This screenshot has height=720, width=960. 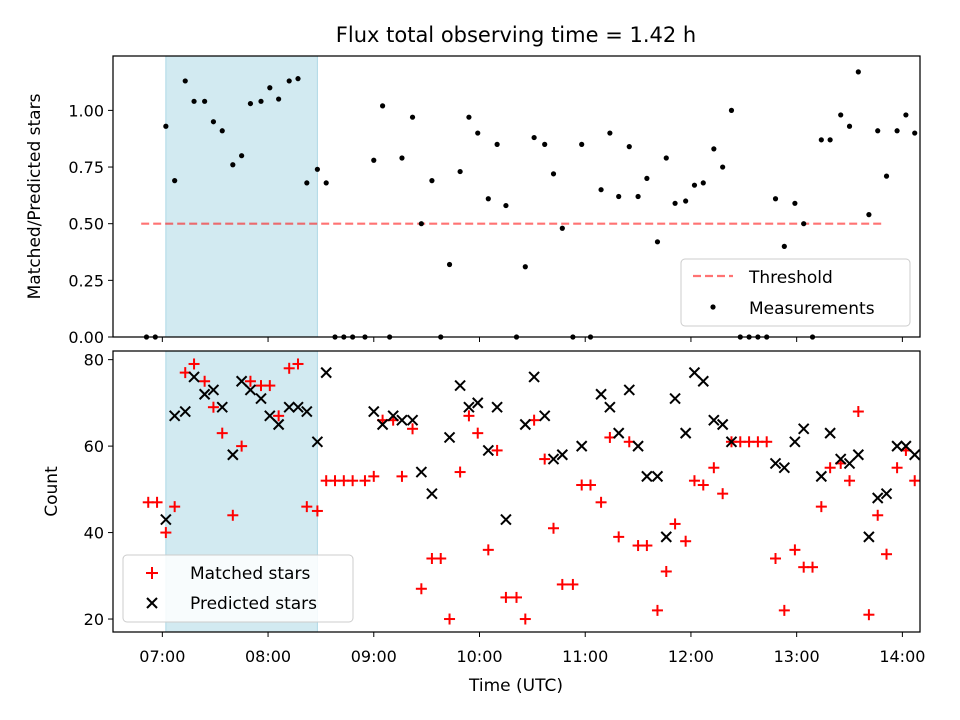 What do you see at coordinates (86, 337) in the screenshot?
I see `y-tick-label: 0.00` at bounding box center [86, 337].